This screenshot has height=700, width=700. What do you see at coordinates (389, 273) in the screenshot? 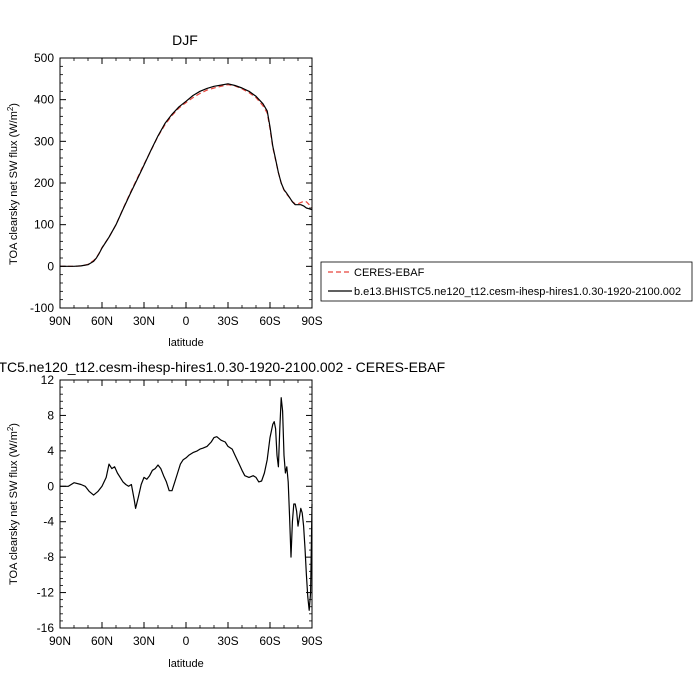
I see `legend-label-ceres: CERES-EBAF` at bounding box center [389, 273].